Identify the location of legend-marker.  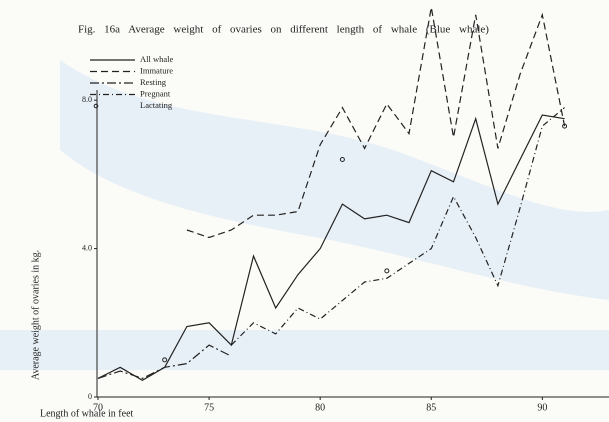
(96, 106).